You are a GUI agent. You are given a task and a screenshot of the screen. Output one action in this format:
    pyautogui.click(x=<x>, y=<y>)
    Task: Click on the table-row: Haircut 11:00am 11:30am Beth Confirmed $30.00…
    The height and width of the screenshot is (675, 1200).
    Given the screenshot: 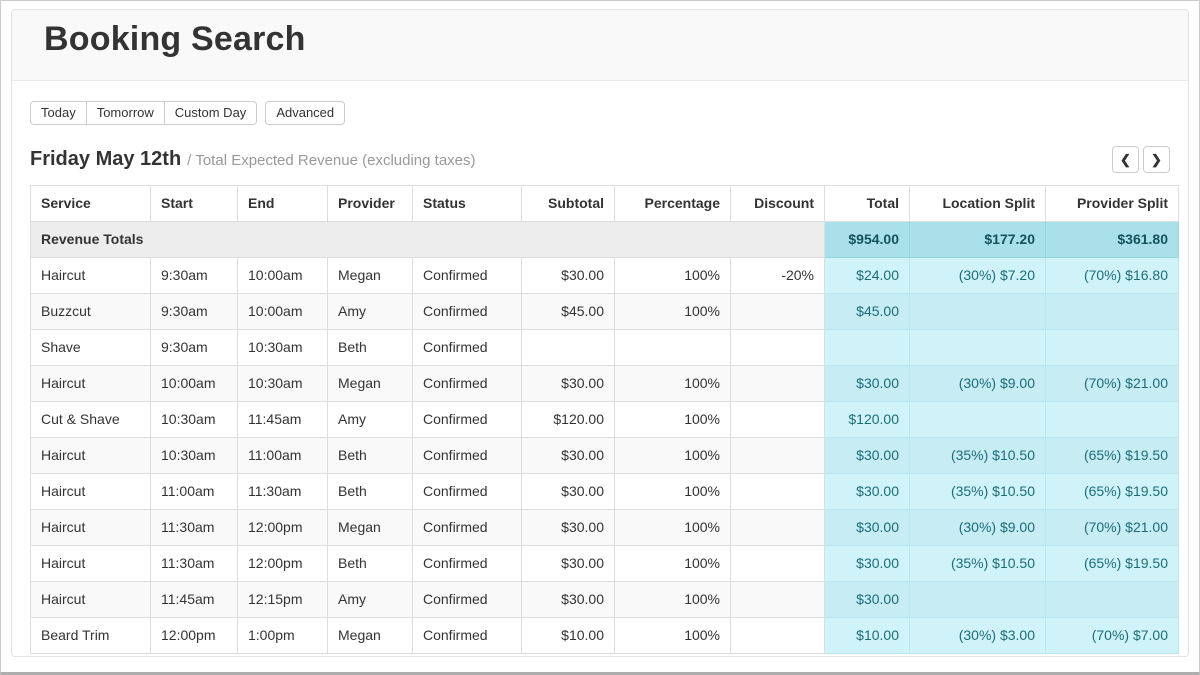 What is the action you would take?
    pyautogui.click(x=604, y=491)
    